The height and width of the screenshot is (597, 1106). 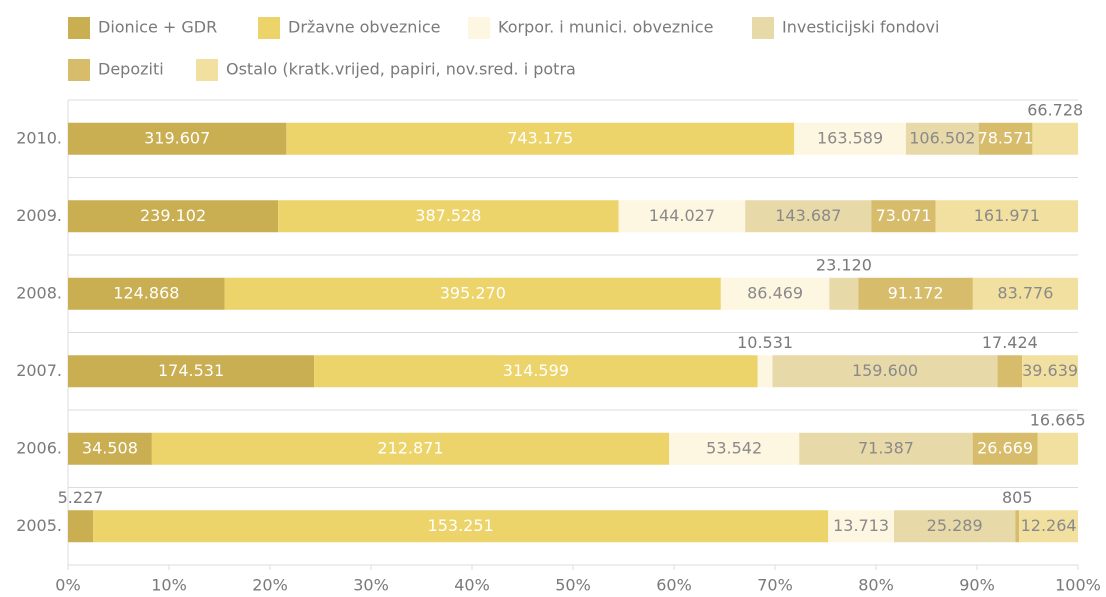 I want to click on data-label: 34.508, so click(x=110, y=447).